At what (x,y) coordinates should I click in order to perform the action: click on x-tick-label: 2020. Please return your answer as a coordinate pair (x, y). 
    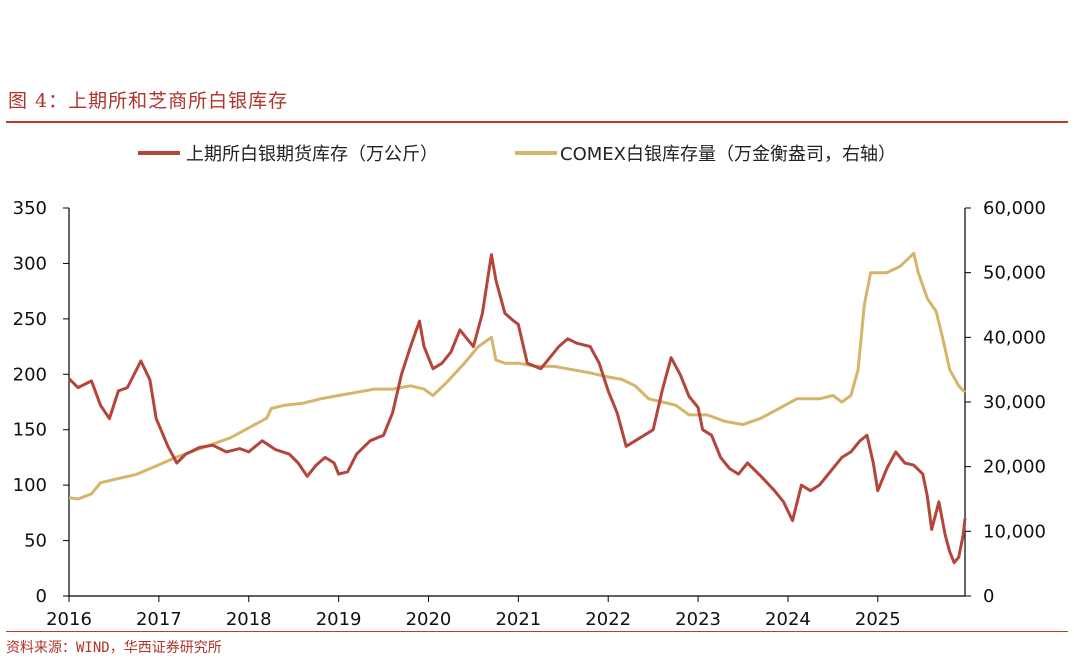
    Looking at the image, I should click on (429, 619).